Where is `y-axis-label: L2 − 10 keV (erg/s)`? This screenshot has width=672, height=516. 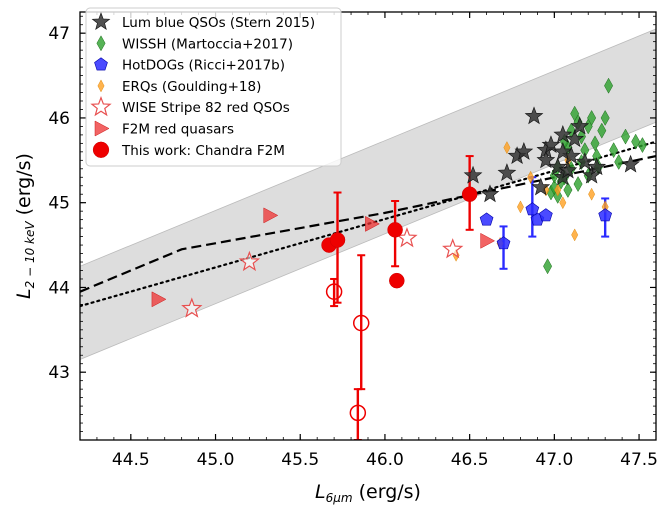
y-axis-label: L2 − 10 keV (erg/s) is located at coordinates (25, 226).